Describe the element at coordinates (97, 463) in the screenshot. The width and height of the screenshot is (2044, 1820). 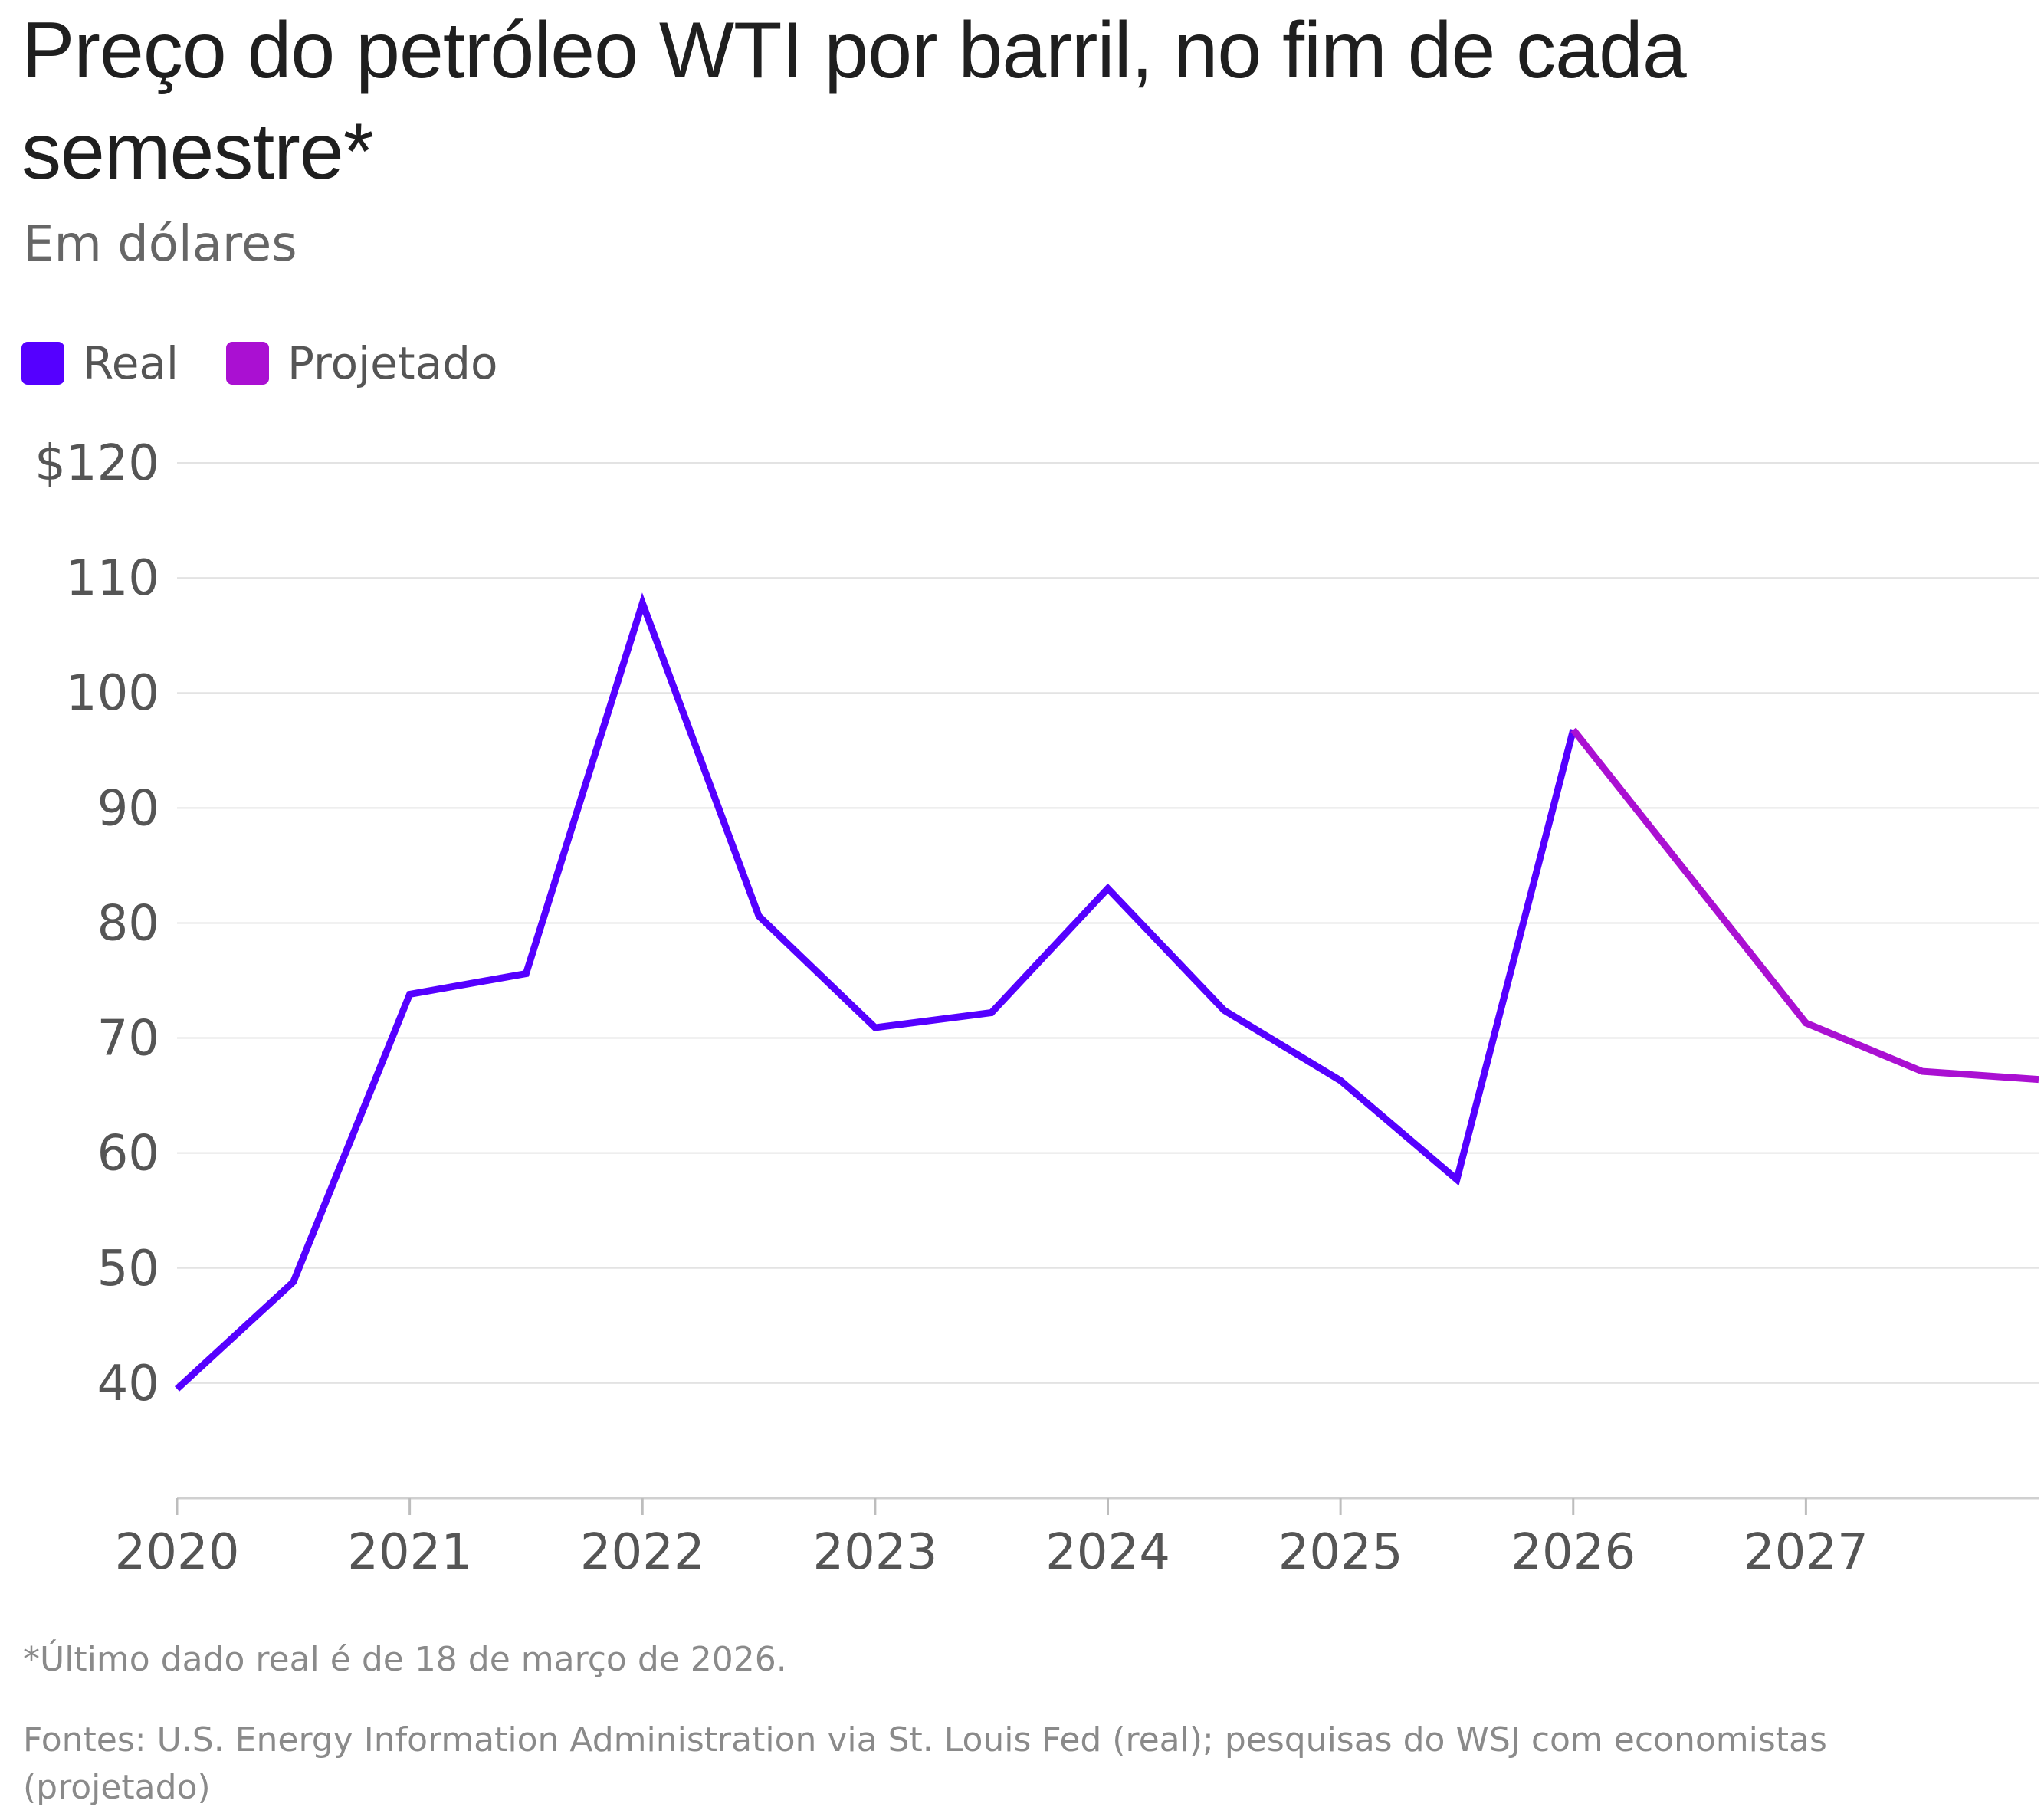
I see `y-tick-label: $120` at that location.